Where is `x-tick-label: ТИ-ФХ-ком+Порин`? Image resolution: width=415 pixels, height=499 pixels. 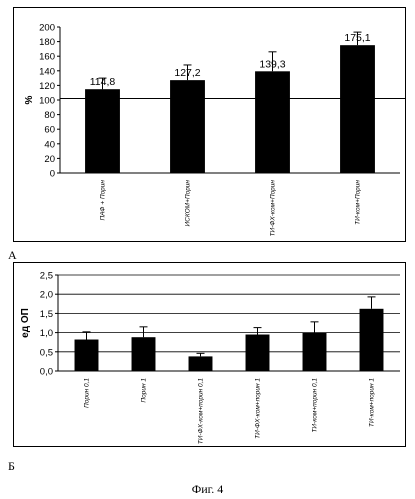
x-tick-label: ТИ-ФХ-ком+Порин is located at coordinates (273, 208).